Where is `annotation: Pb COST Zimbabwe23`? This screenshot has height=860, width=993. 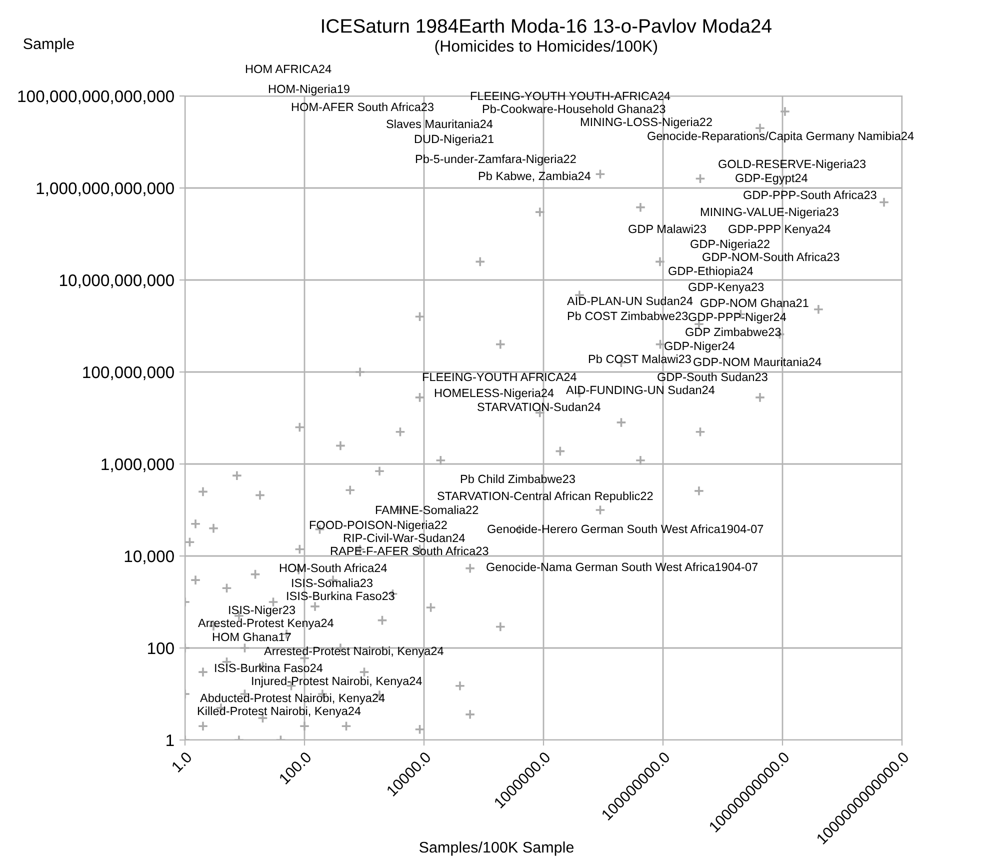
annotation: Pb COST Zimbabwe23 is located at coordinates (628, 315).